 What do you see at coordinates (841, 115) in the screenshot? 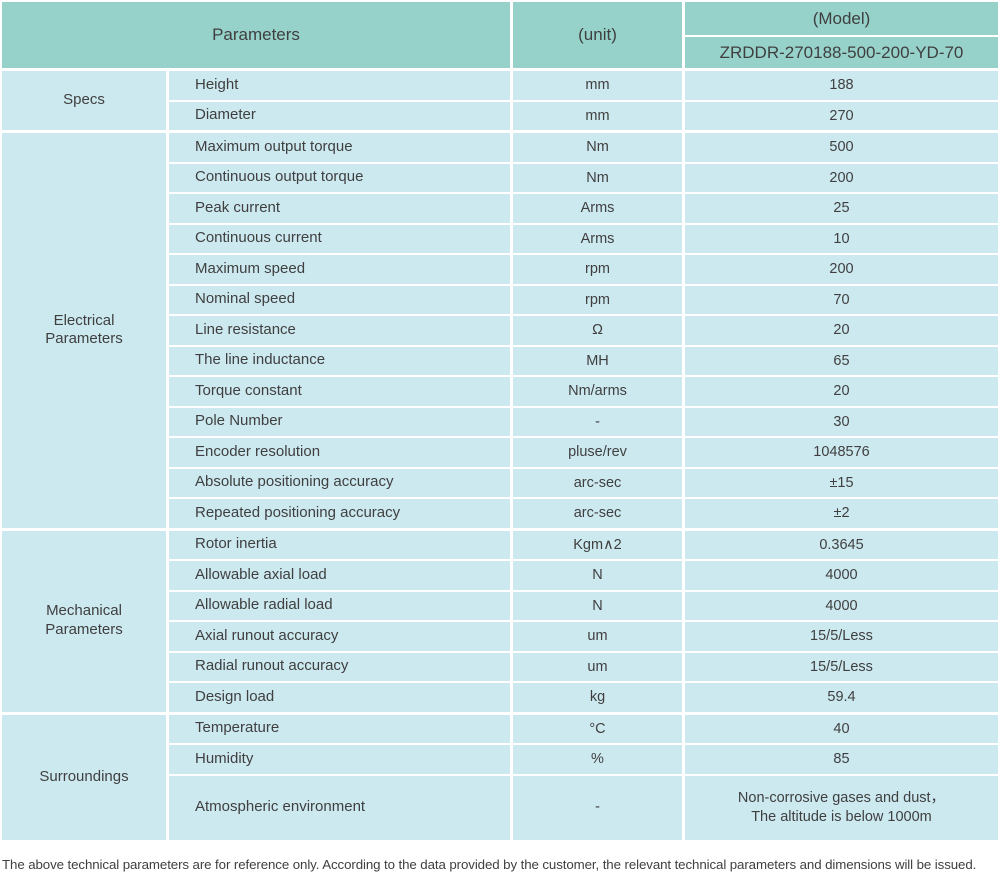
I see `param-value-cell: 270` at bounding box center [841, 115].